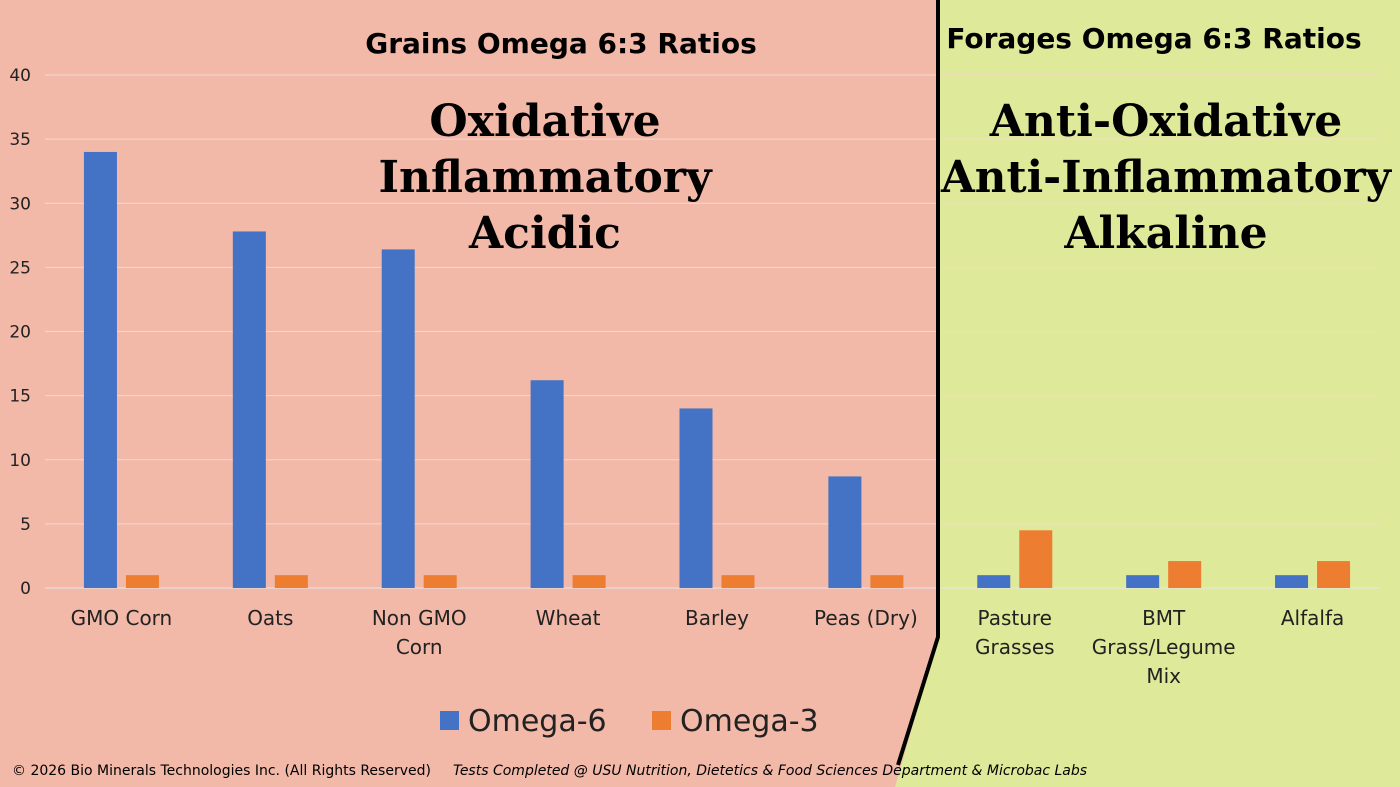 This screenshot has width=1400, height=787. Describe the element at coordinates (749, 721) in the screenshot. I see `legend-label-omega-3: Omega-3` at that location.